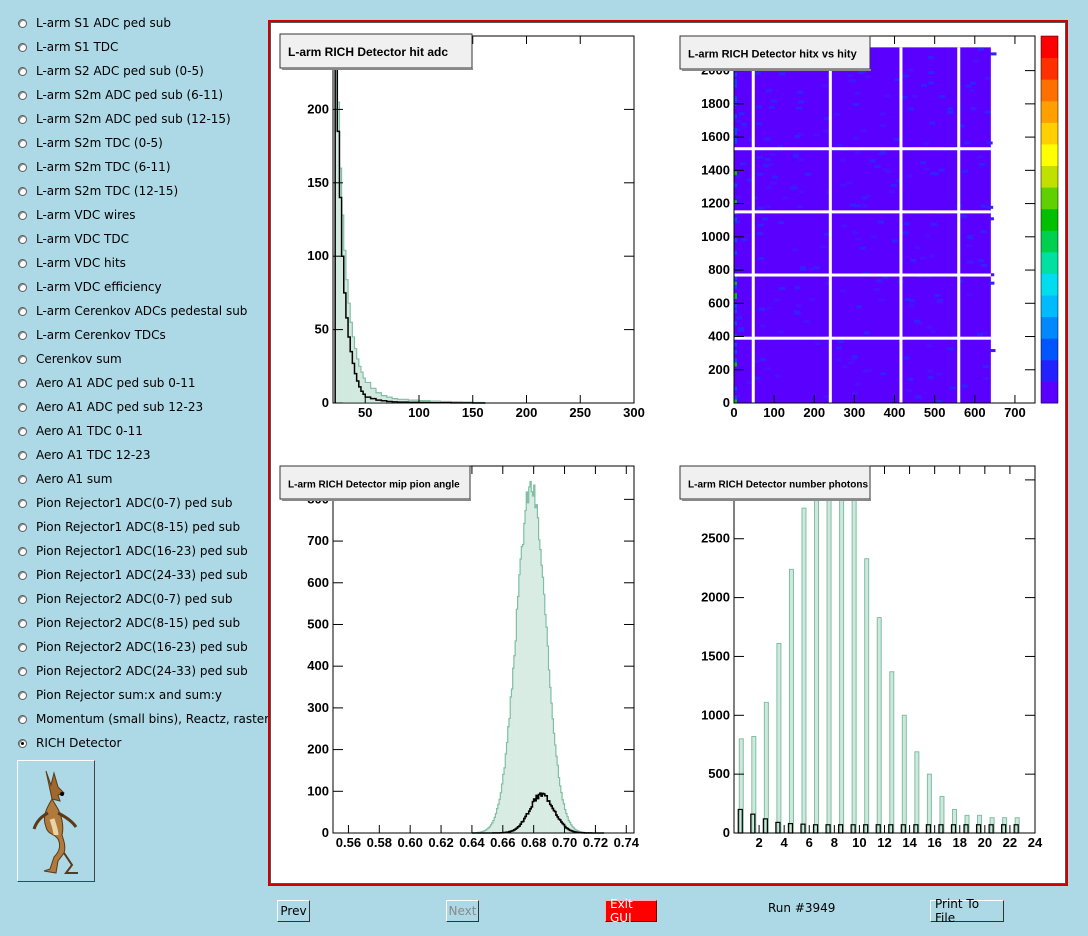 The height and width of the screenshot is (936, 1088). I want to click on radio-option: L-arm S1 TDC, so click(68, 47).